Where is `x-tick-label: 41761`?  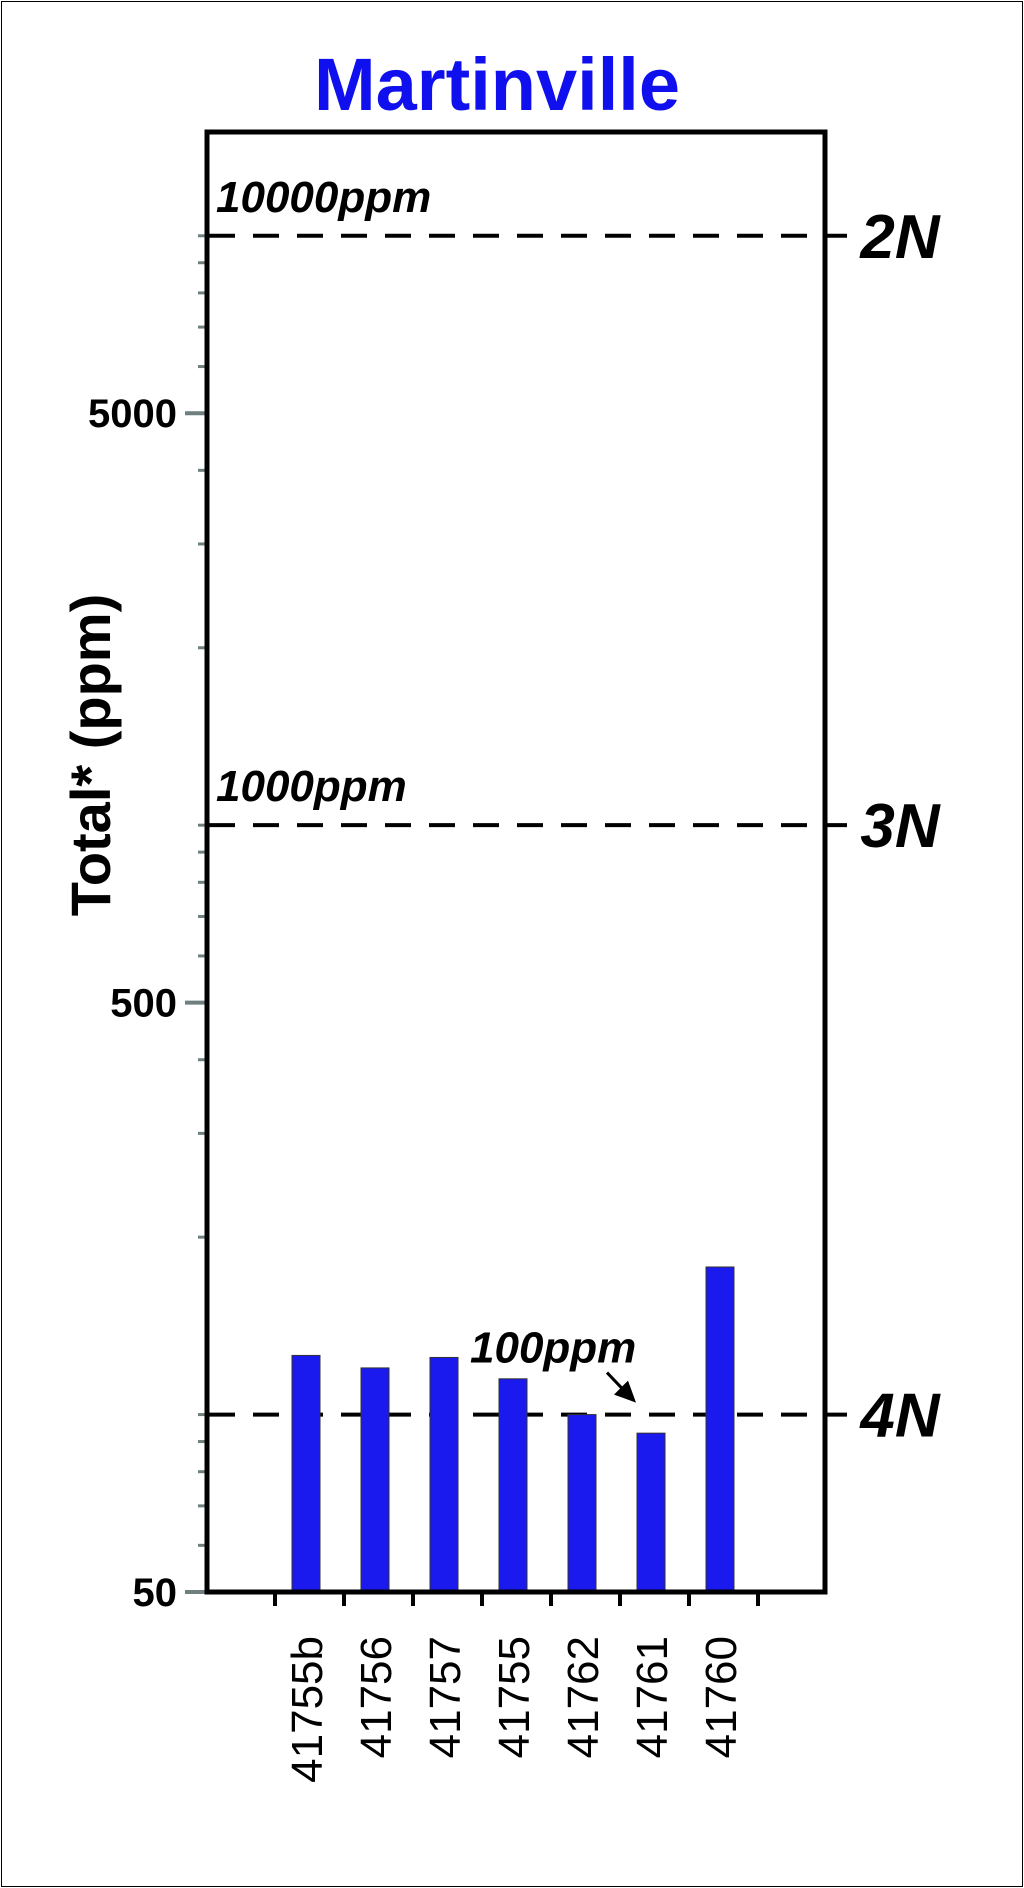 x-tick-label: 41761 is located at coordinates (652, 1697).